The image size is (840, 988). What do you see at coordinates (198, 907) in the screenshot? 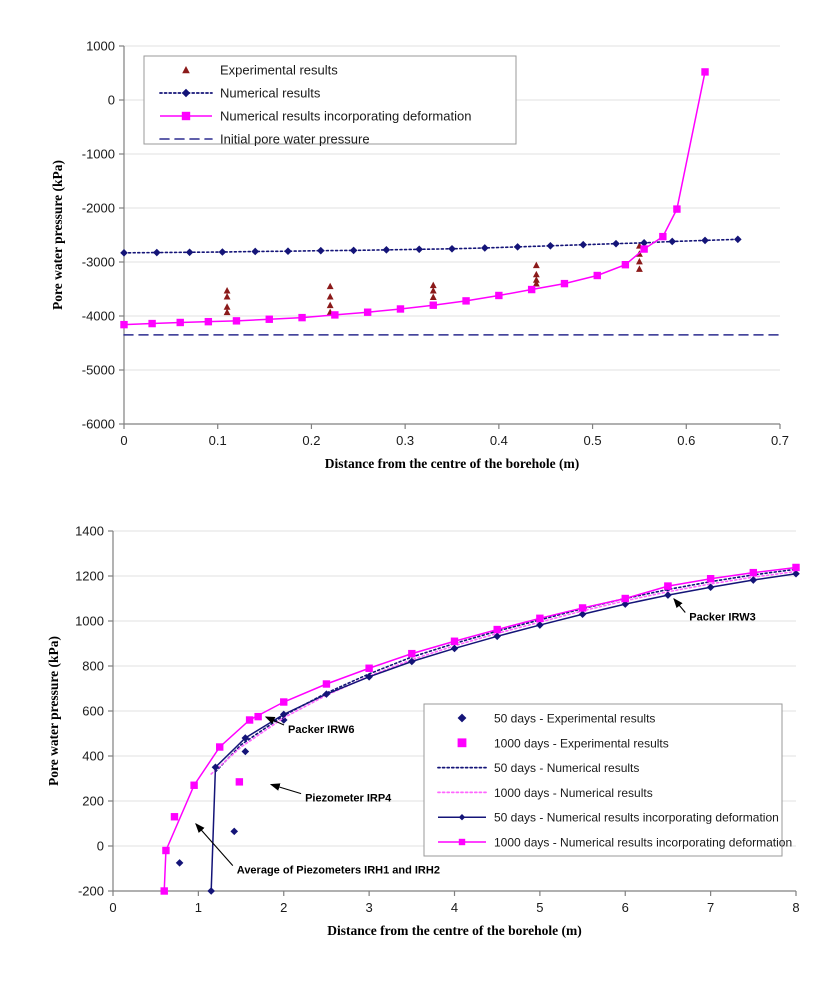
I see `x-axis-tick-label: 1` at bounding box center [198, 907].